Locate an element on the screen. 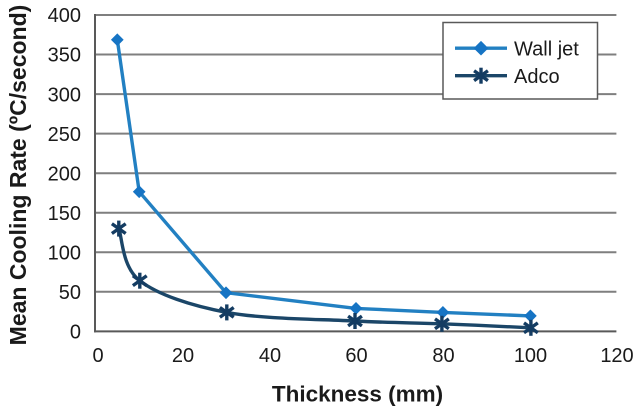 The height and width of the screenshot is (413, 640). svg-text: 350 is located at coordinates (64, 56).